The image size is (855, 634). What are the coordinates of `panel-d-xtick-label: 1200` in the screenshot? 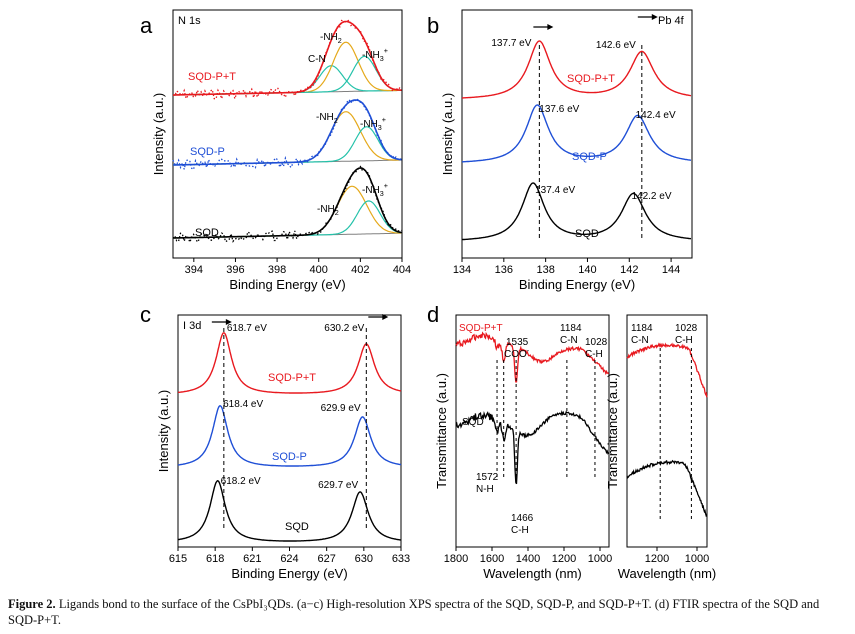 It's located at (564, 559).